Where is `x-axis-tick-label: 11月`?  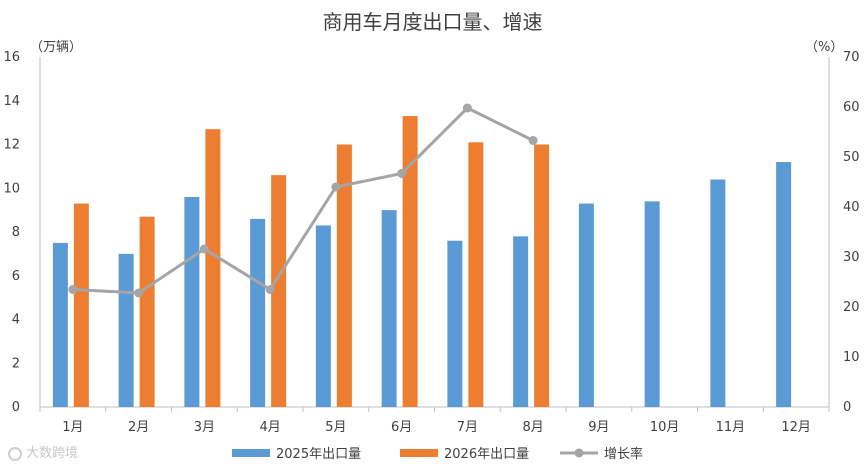 x-axis-tick-label: 11月 is located at coordinates (731, 427).